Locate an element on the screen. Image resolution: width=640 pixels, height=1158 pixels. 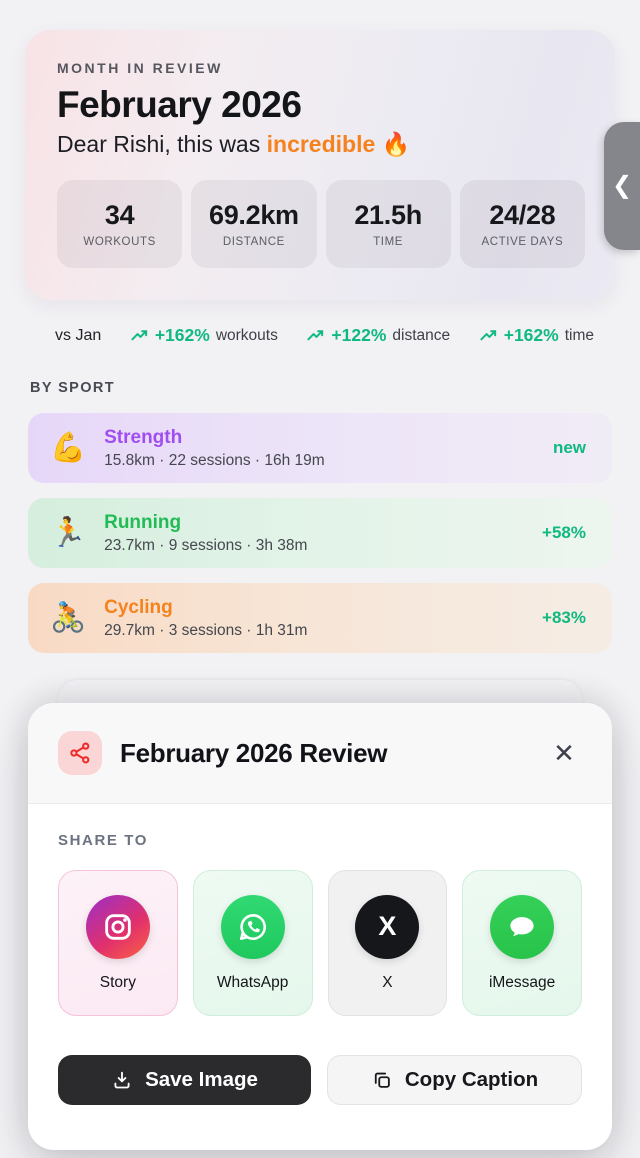
compare-workouts: +162% workouts is located at coordinates (204, 335).